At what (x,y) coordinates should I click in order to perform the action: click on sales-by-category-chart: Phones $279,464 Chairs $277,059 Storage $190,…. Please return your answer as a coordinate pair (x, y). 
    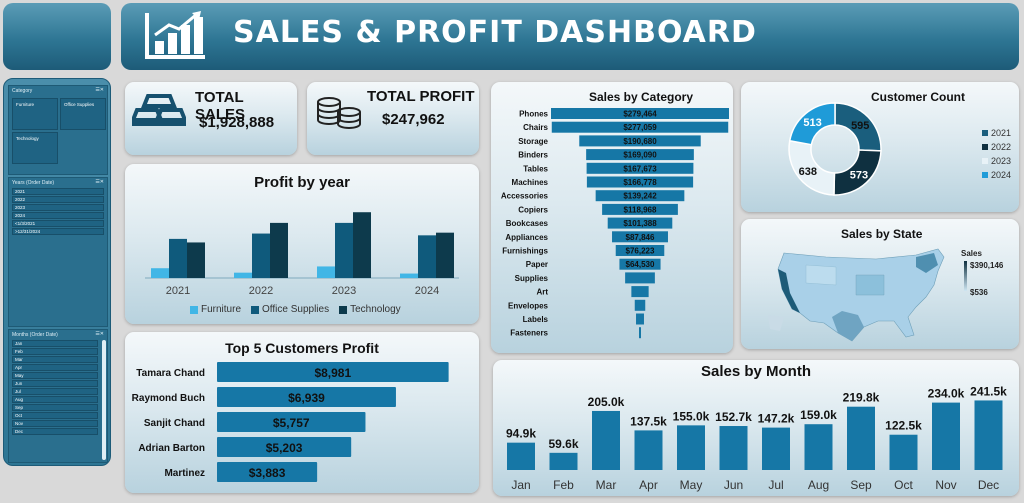
    Looking at the image, I should click on (615, 223).